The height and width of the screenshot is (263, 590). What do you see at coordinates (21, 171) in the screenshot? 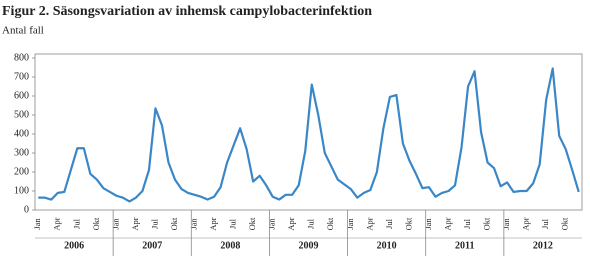
I see `y-tick-label: 200` at bounding box center [21, 171].